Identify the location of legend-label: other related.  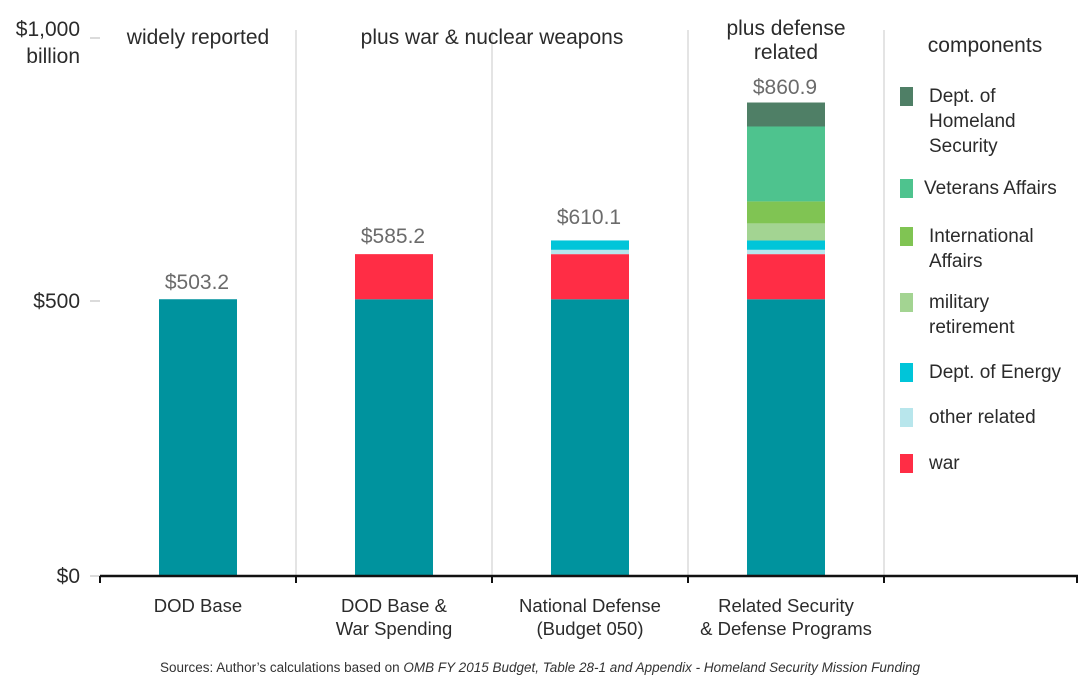
(982, 417).